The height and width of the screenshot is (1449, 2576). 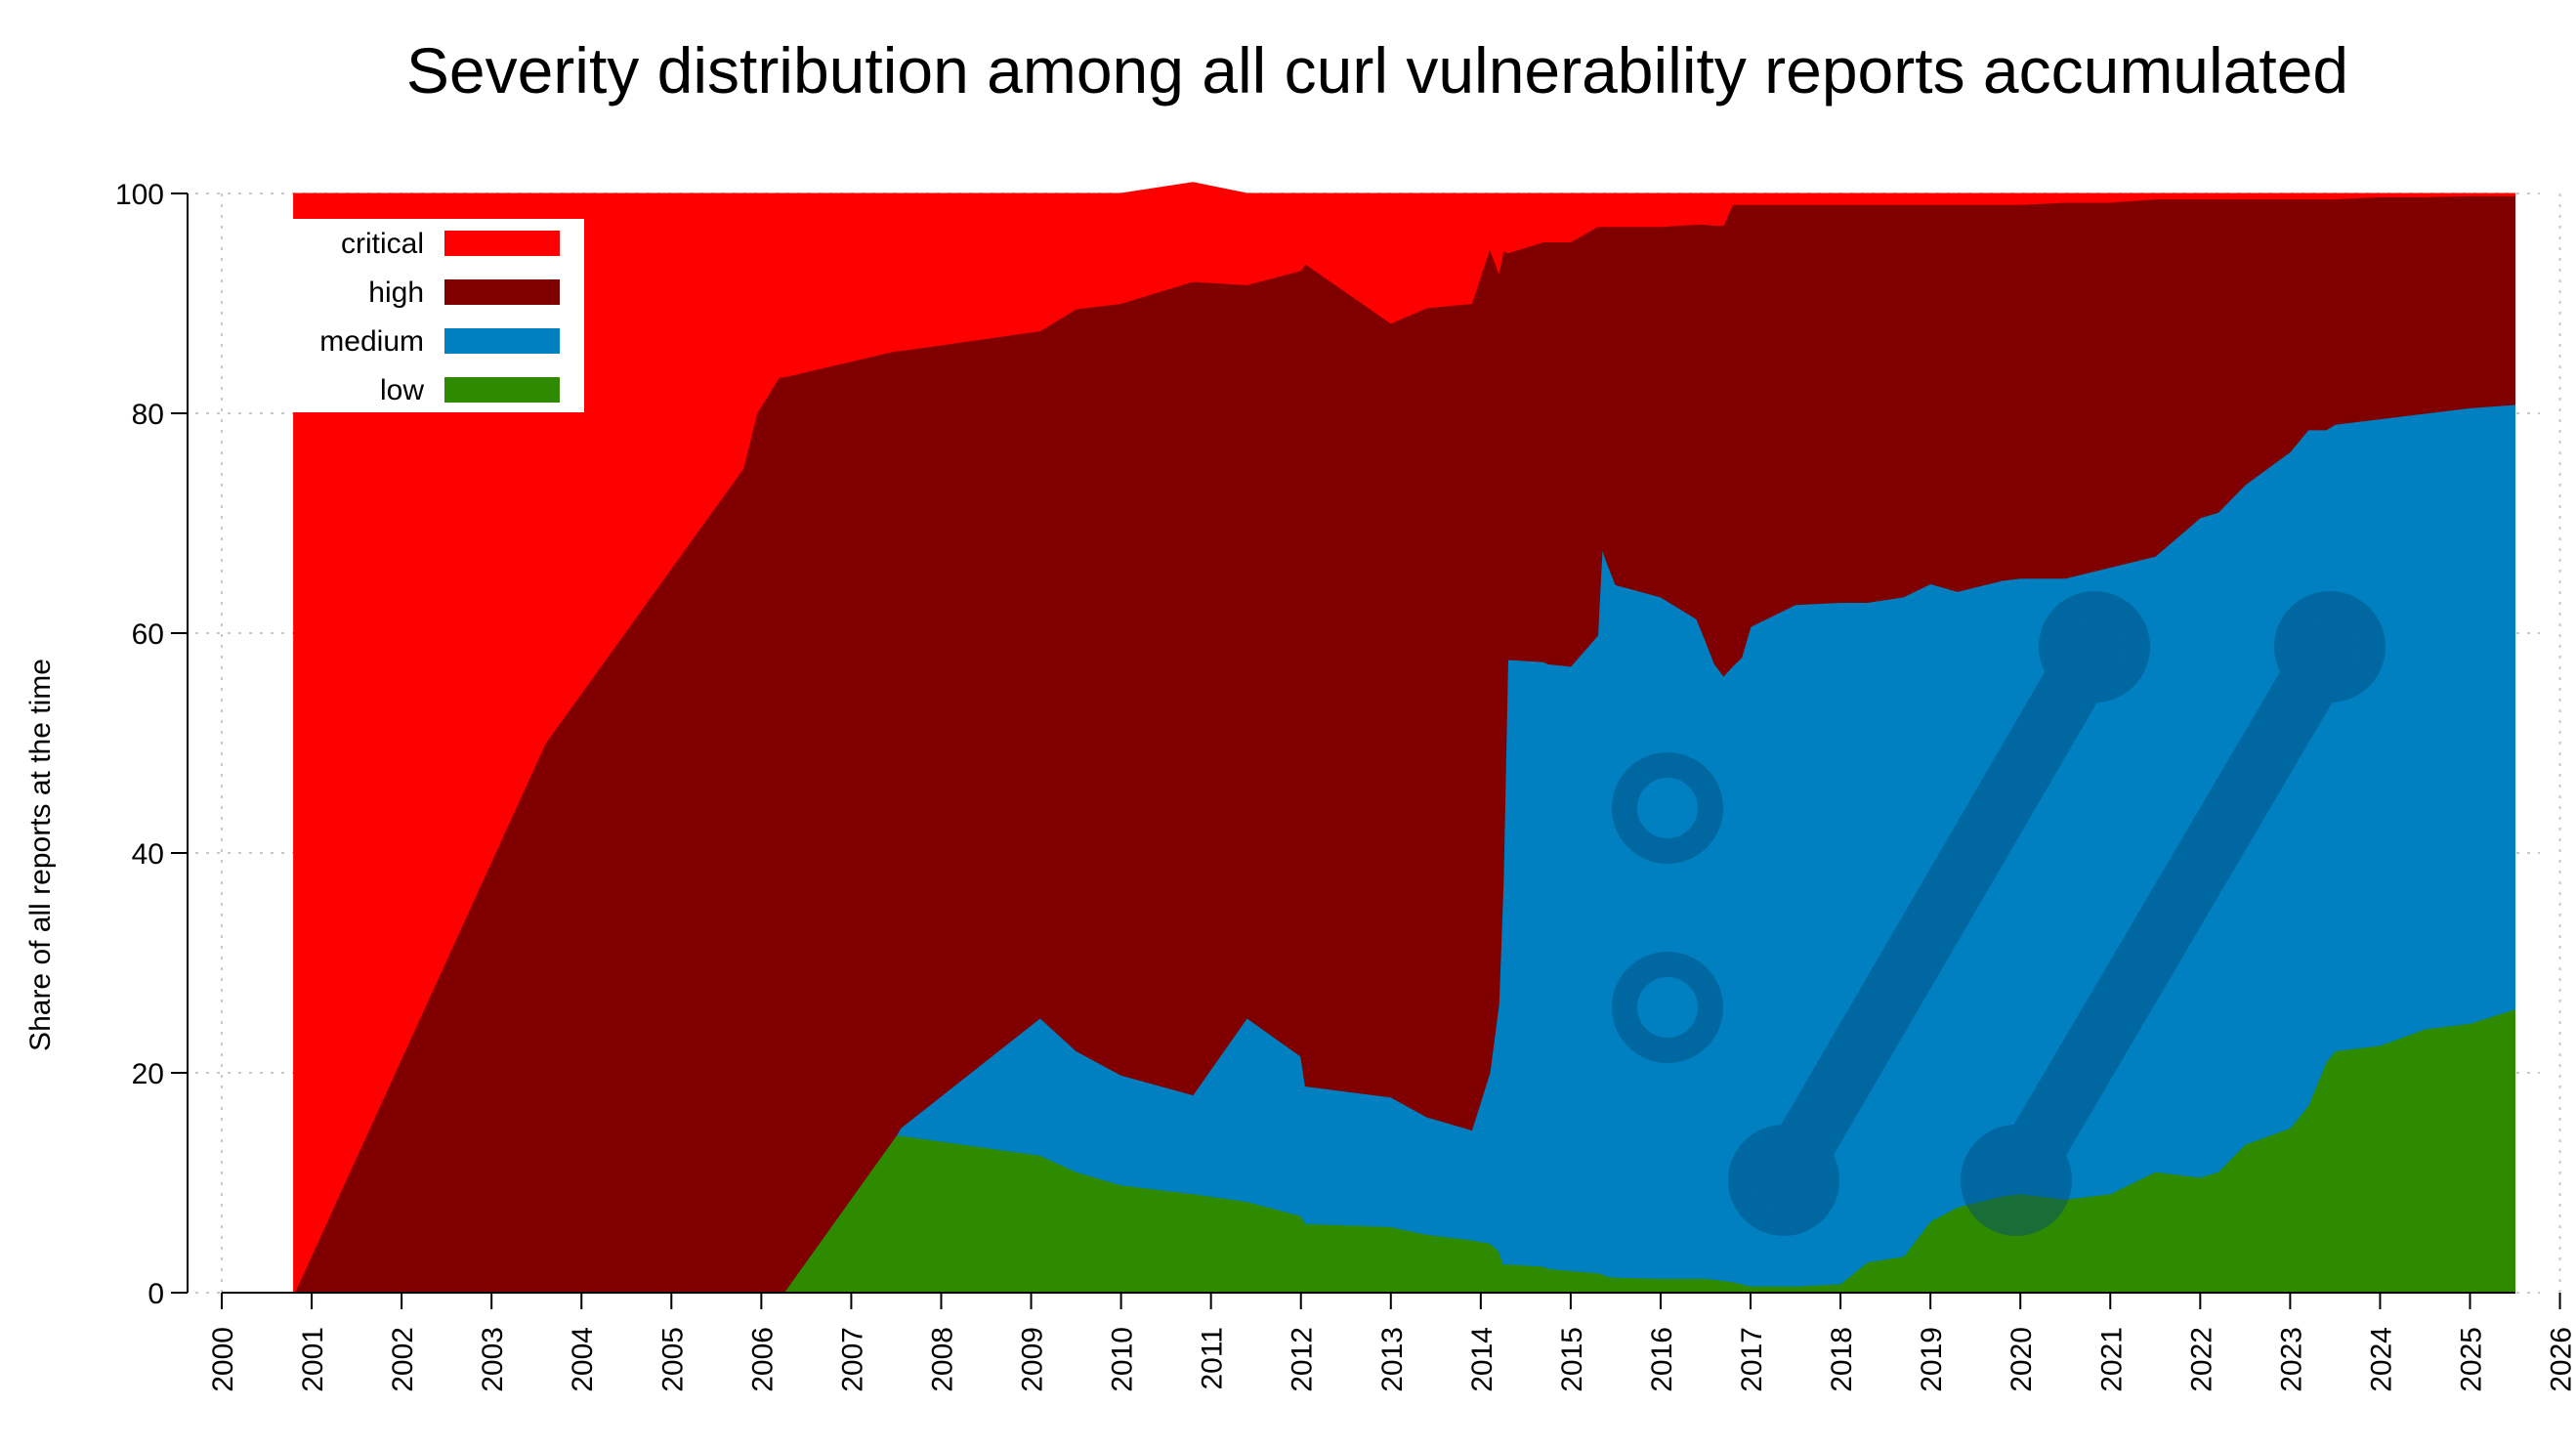 What do you see at coordinates (1392, 1359) in the screenshot?
I see `x-tick-label: 2013` at bounding box center [1392, 1359].